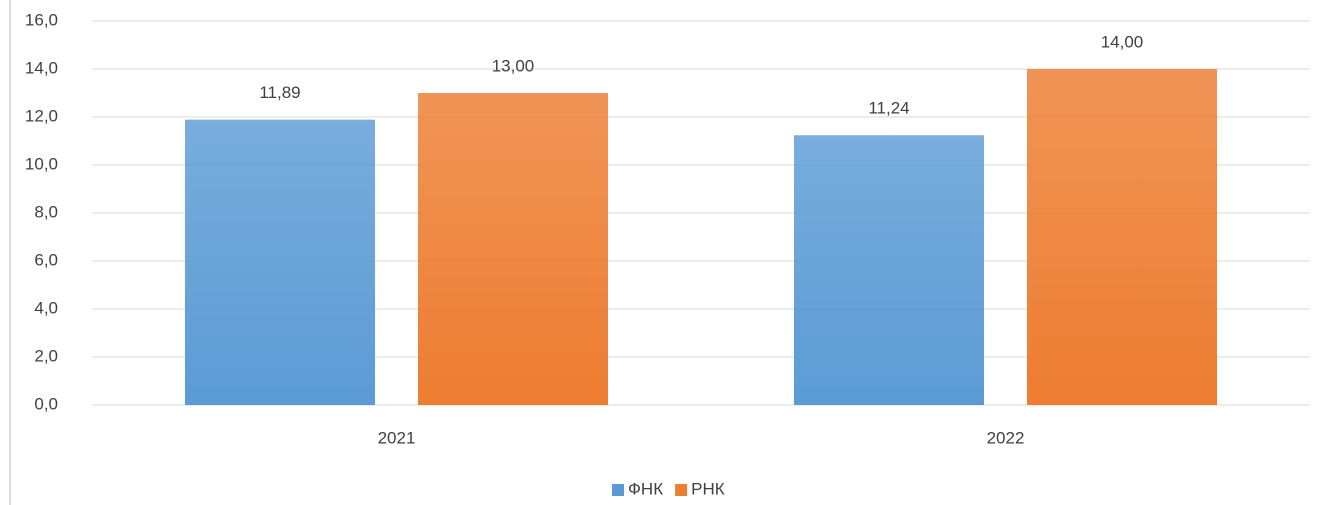 The image size is (1323, 505). What do you see at coordinates (397, 437) in the screenshot?
I see `x-tick-label: 2021` at bounding box center [397, 437].